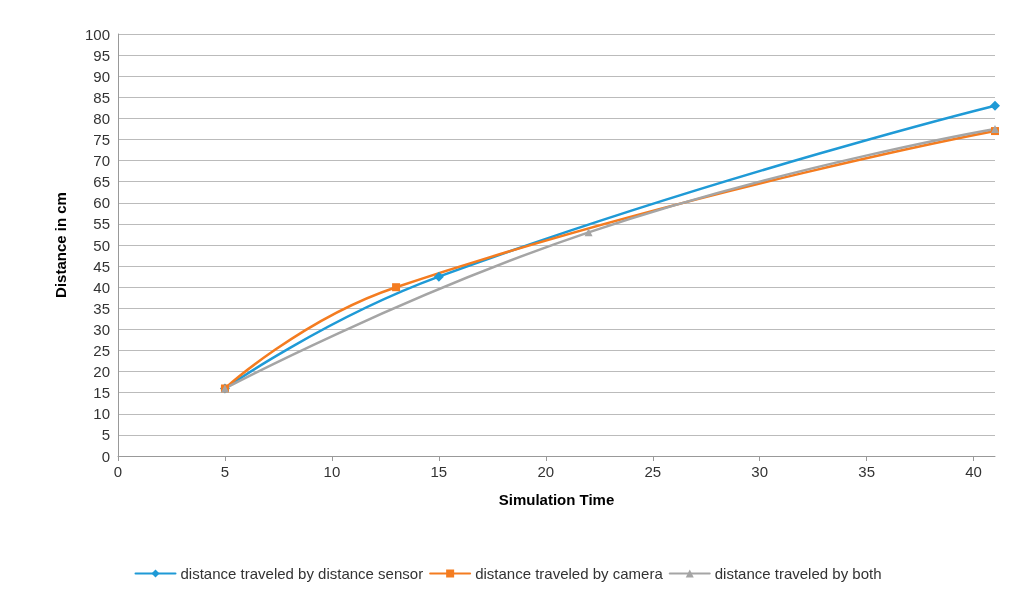 This screenshot has width=1016, height=604. Describe the element at coordinates (101, 372) in the screenshot. I see `y-tick-label: 20` at that location.